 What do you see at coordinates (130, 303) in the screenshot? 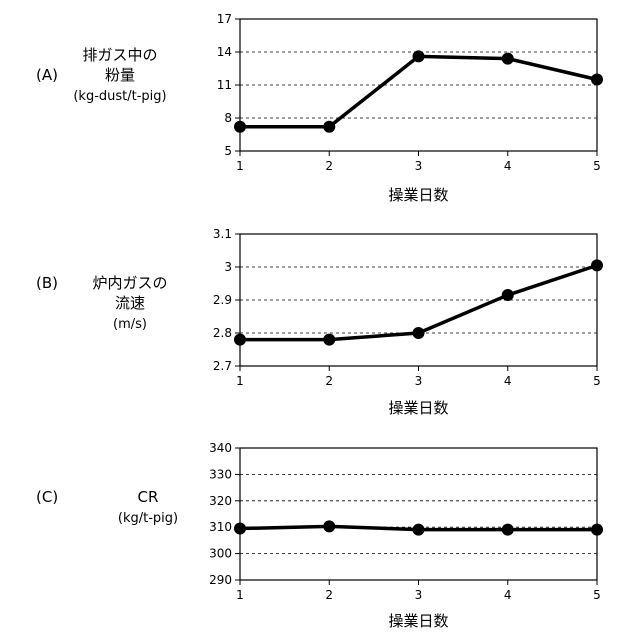
I see `y-axis-label-line: 流速` at bounding box center [130, 303].